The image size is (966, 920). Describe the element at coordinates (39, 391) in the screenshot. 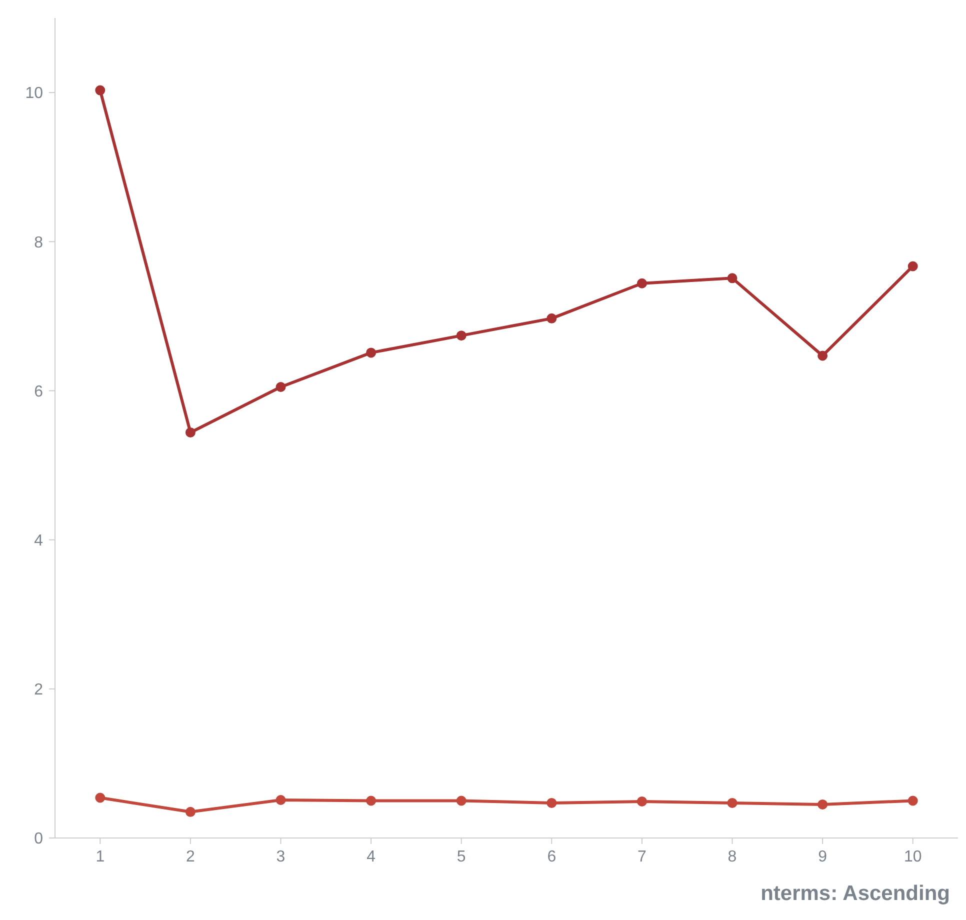

I see `y-tick-label: 6` at that location.